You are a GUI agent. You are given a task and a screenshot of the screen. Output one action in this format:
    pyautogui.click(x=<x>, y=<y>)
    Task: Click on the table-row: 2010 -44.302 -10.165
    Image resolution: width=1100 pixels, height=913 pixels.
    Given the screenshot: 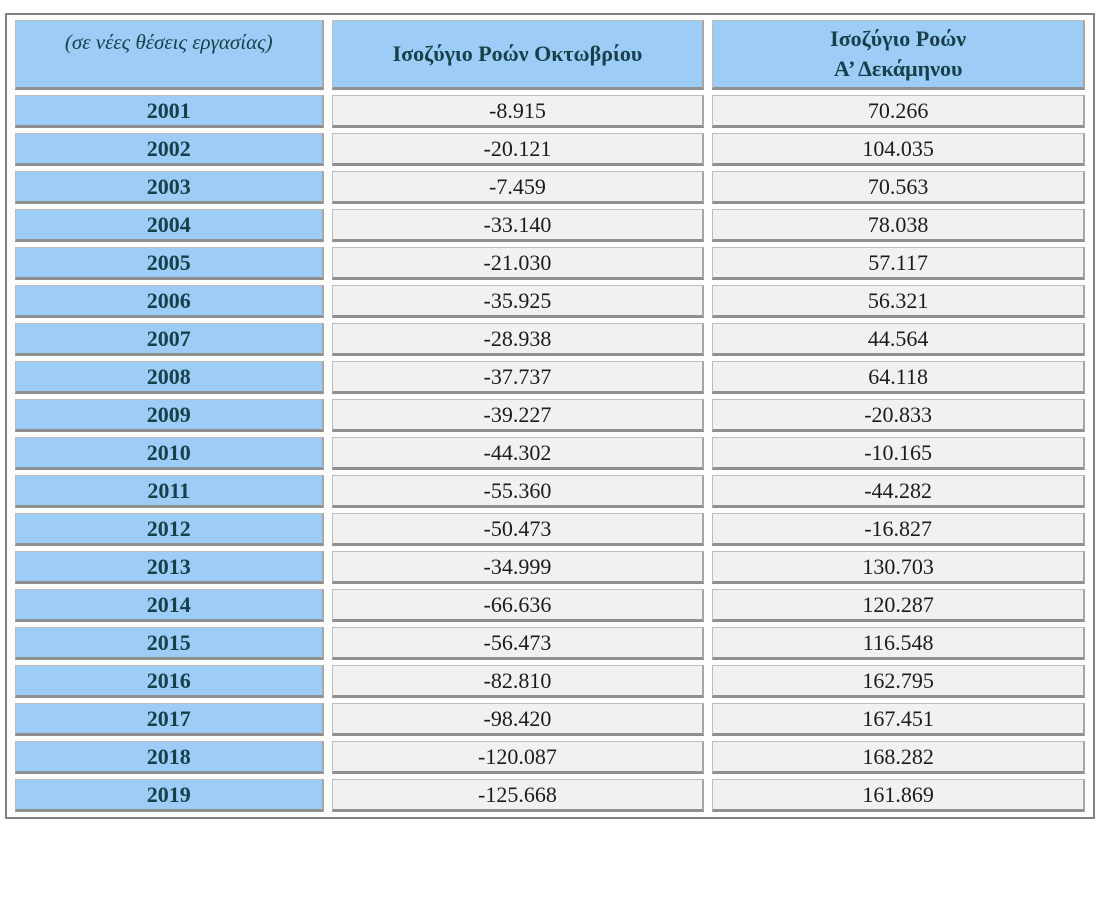 What is the action you would take?
    pyautogui.click(x=550, y=453)
    